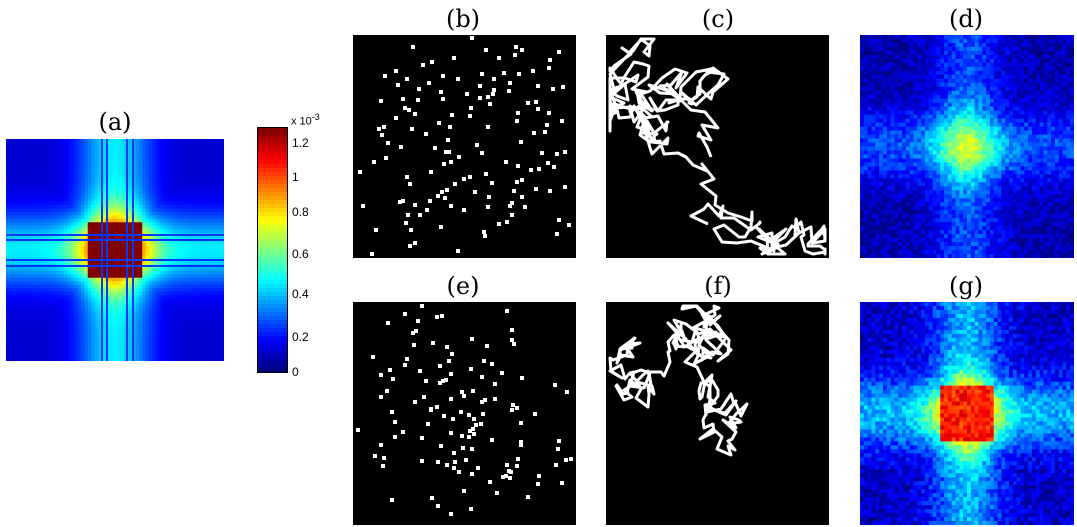 This screenshot has height=527, width=1077. I want to click on colorbar-tick-0.4: 0.4, so click(300, 294).